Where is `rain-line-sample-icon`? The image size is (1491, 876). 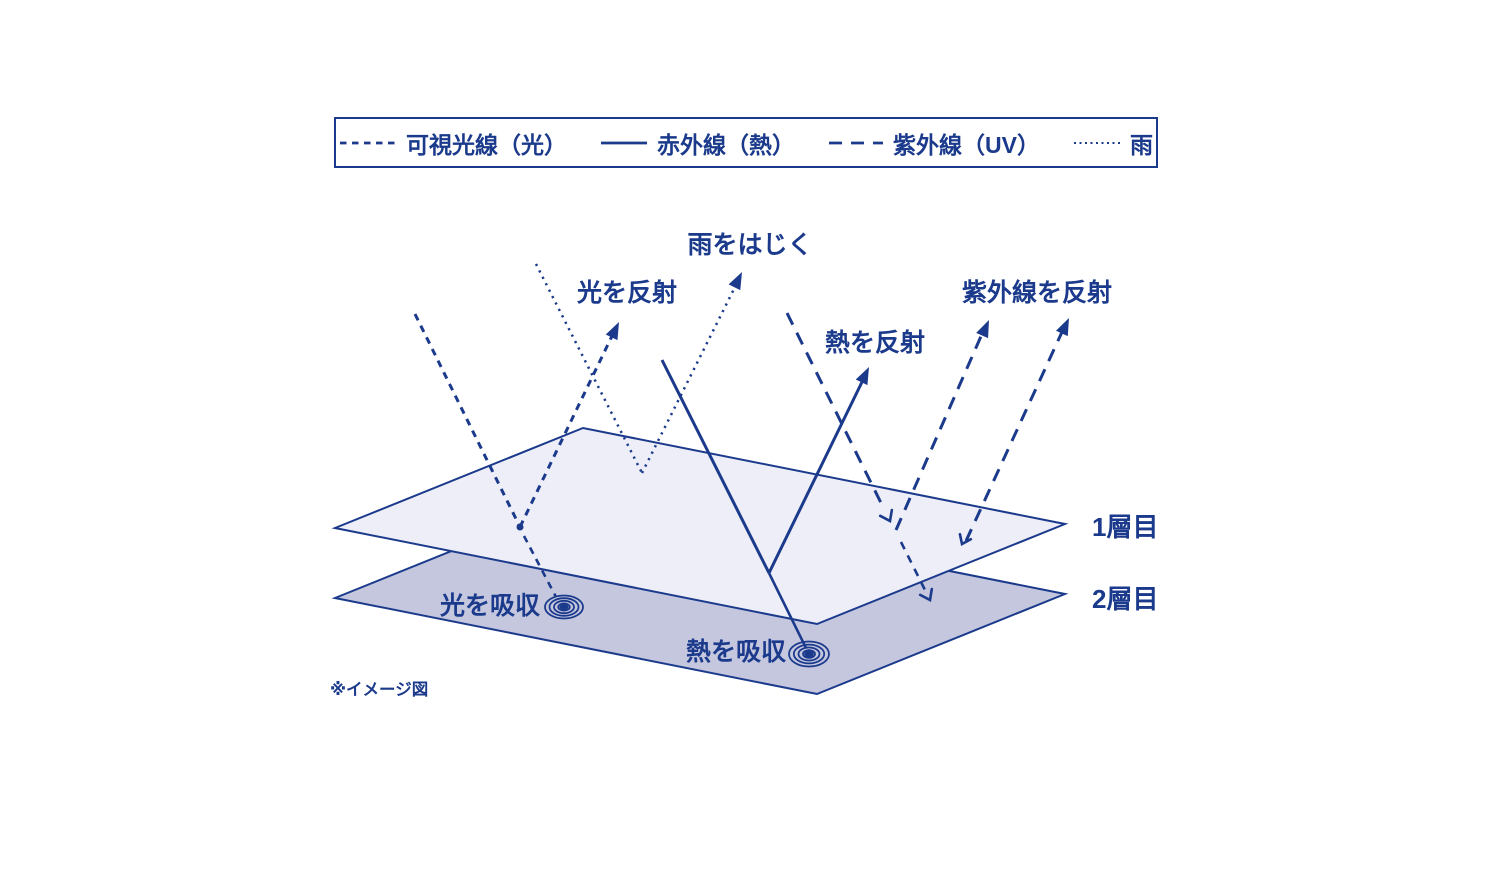
rain-line-sample-icon is located at coordinates (1096, 142).